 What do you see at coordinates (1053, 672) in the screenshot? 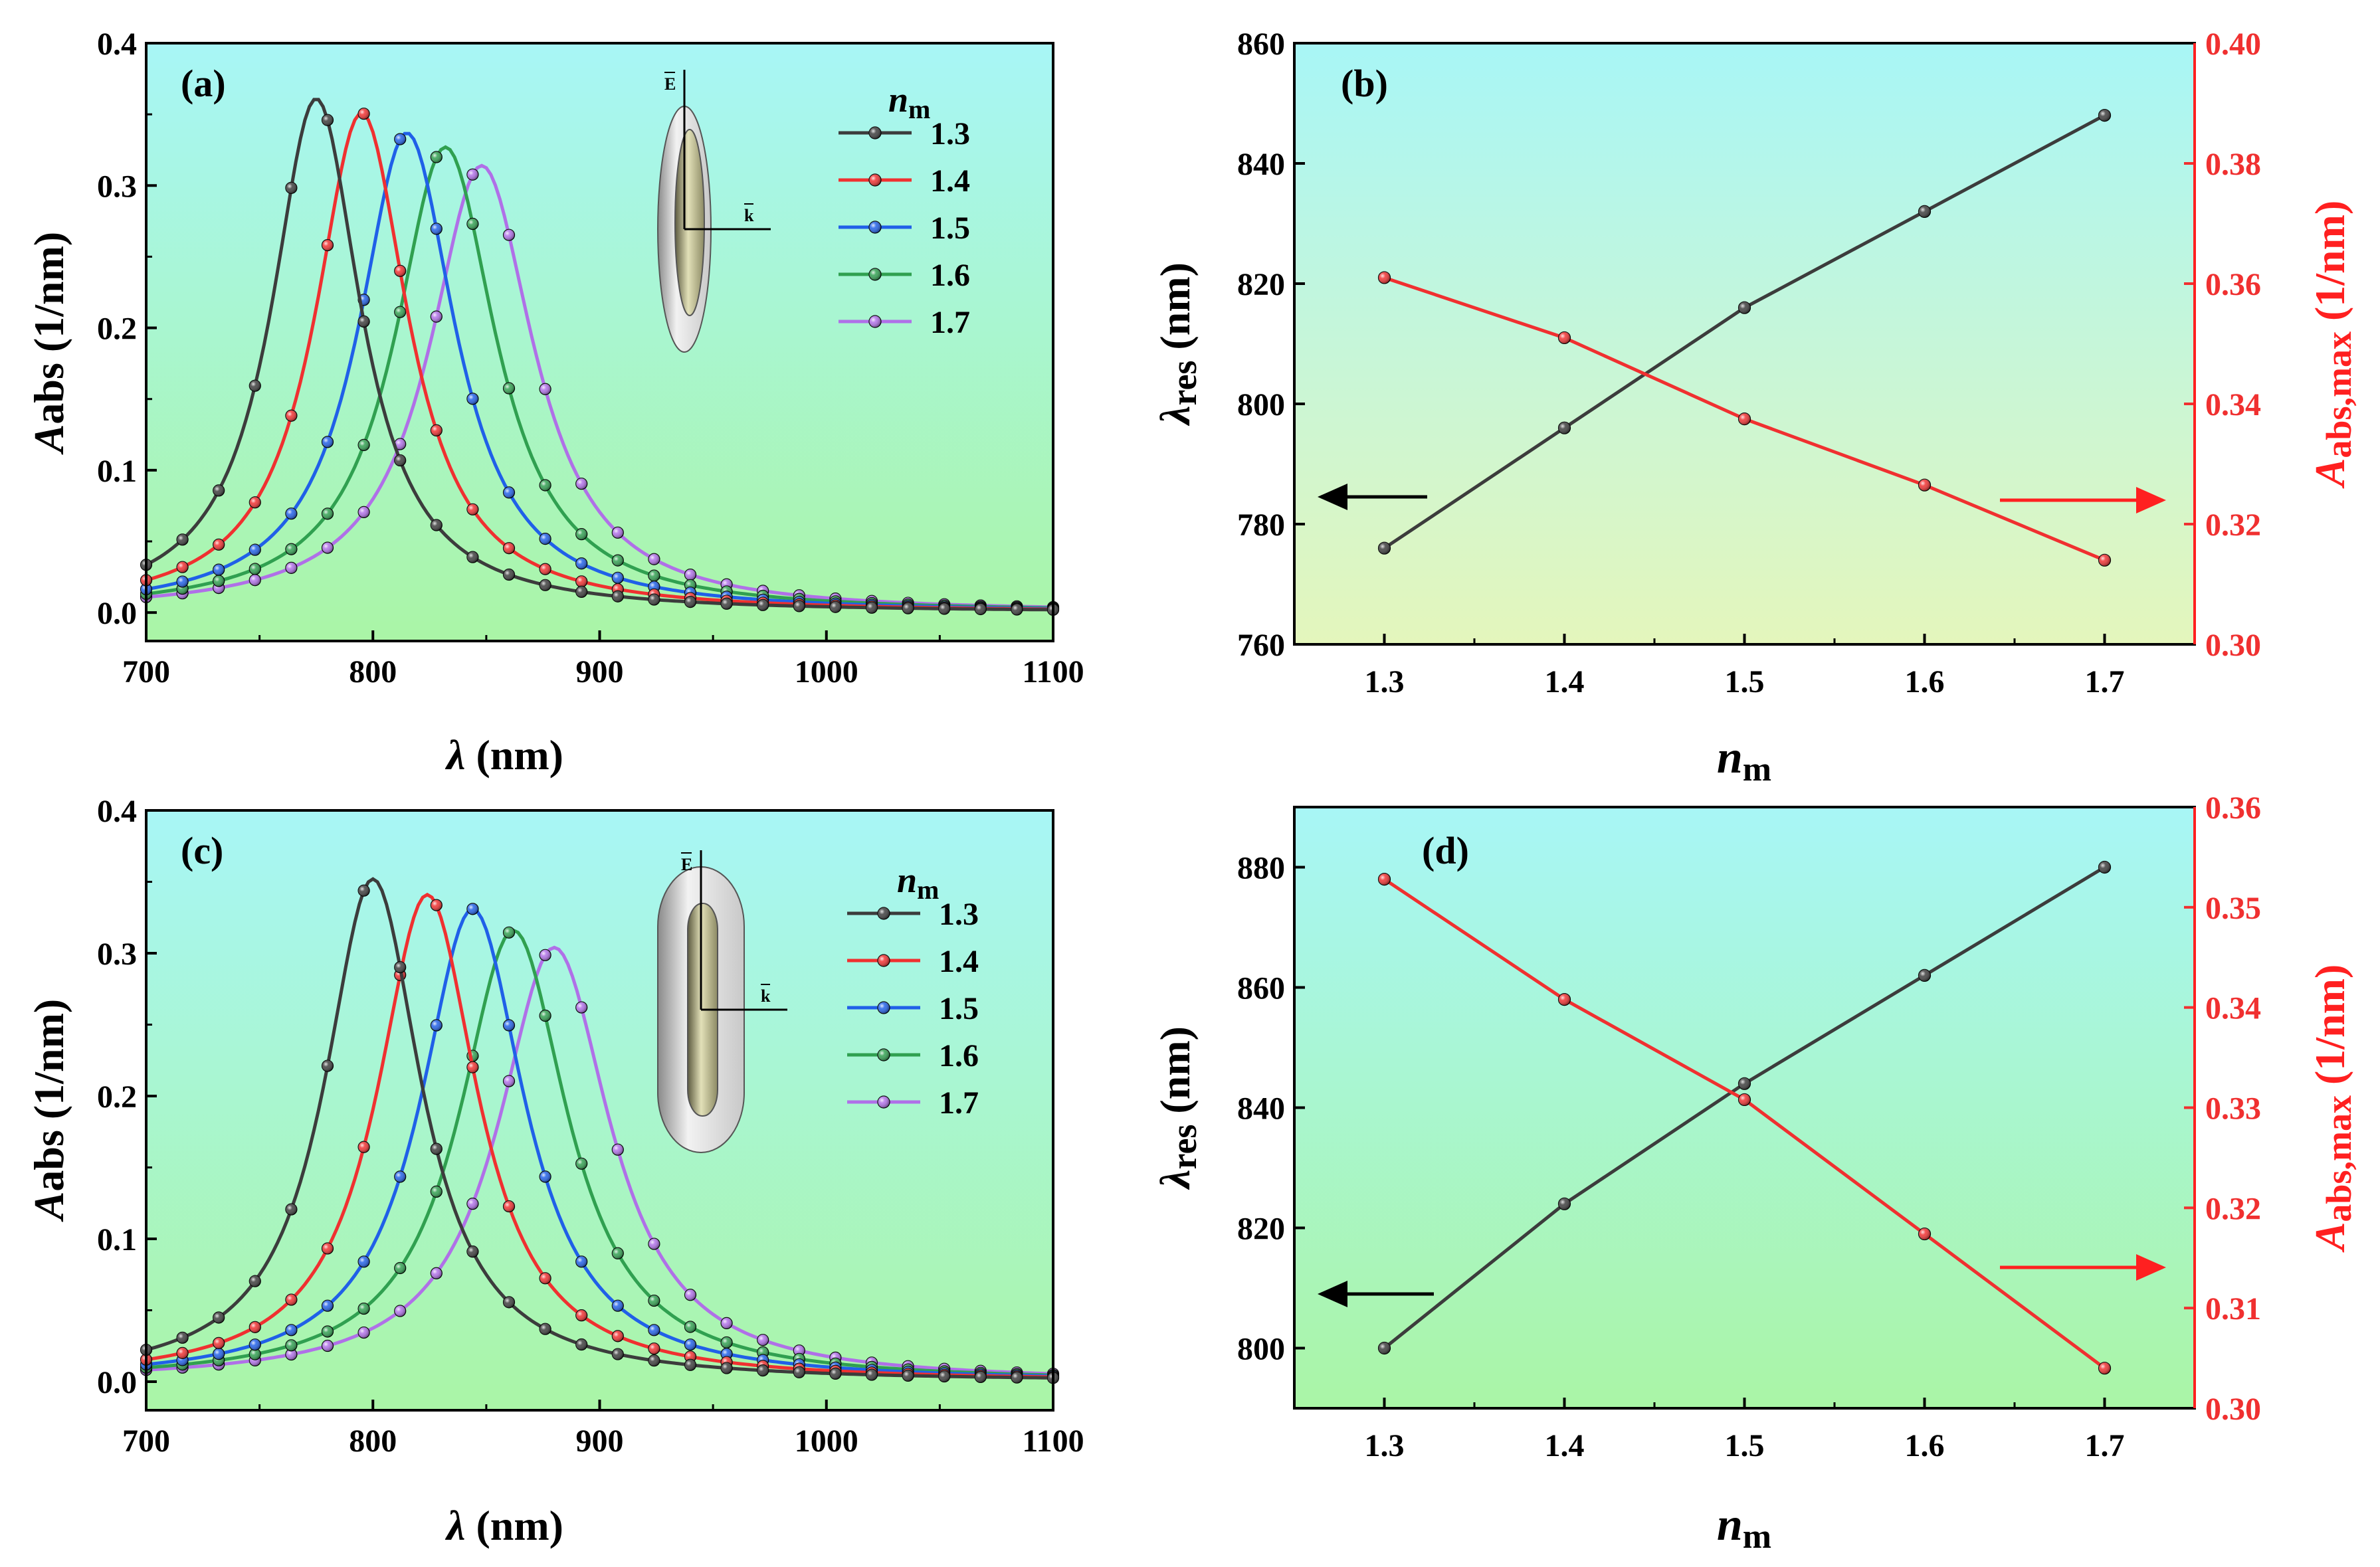
I see `x-tick-label: 1100` at bounding box center [1053, 672].